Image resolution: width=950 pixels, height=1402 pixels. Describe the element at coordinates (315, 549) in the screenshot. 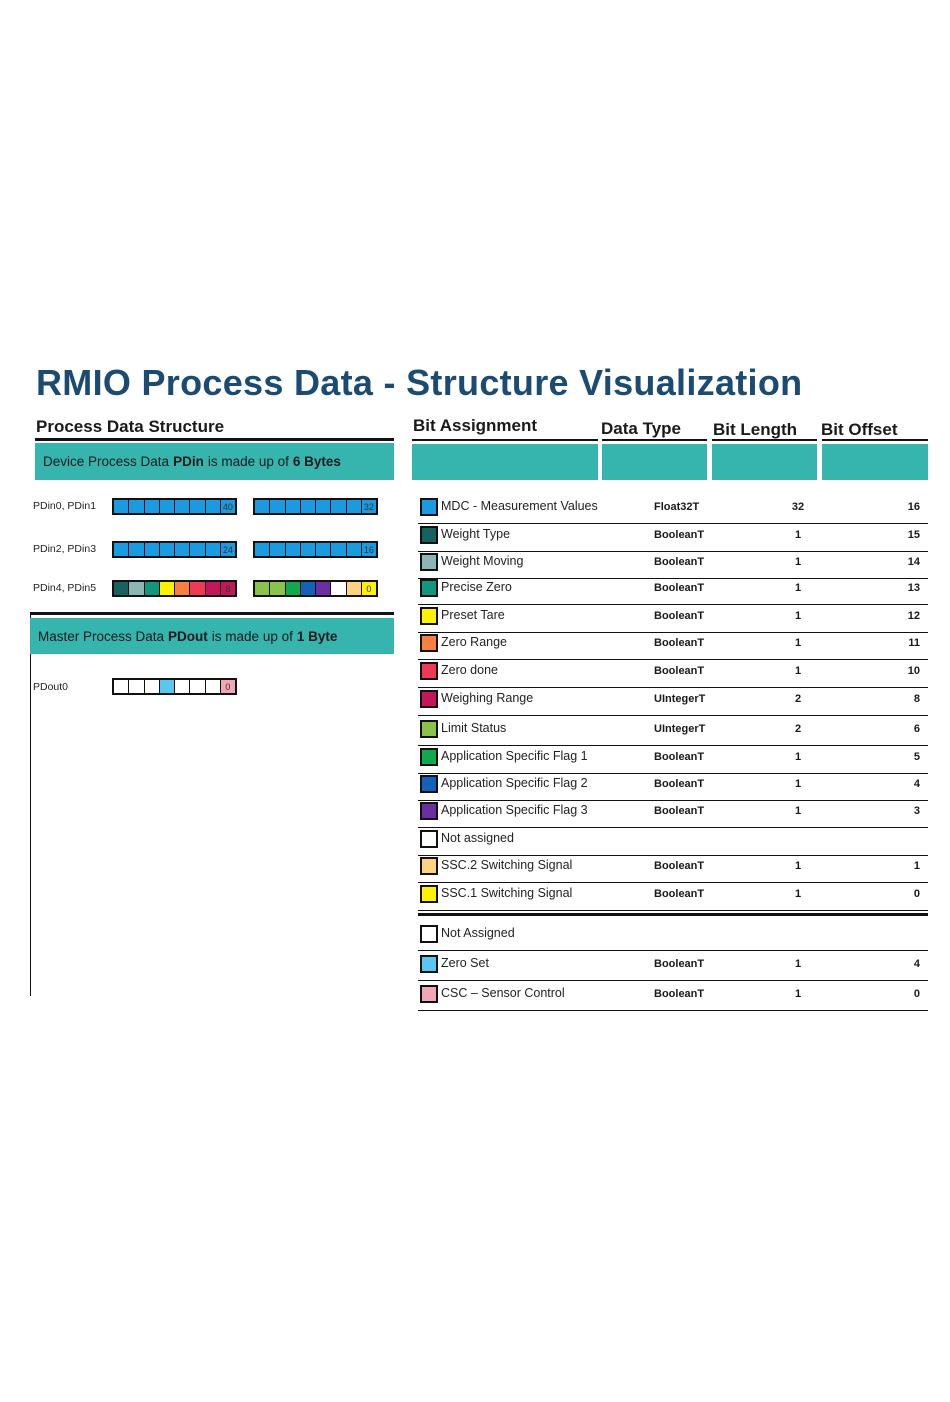

I see `pdin-byte-low: 16` at that location.